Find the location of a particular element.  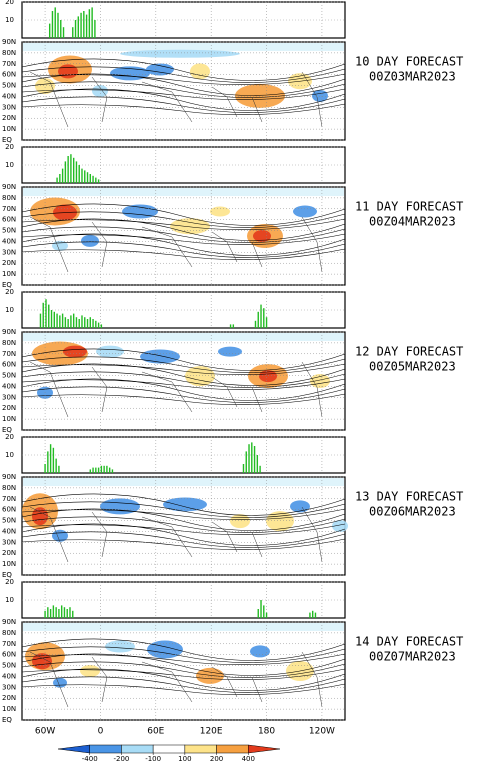

bar-frame is located at coordinates (183, 600).